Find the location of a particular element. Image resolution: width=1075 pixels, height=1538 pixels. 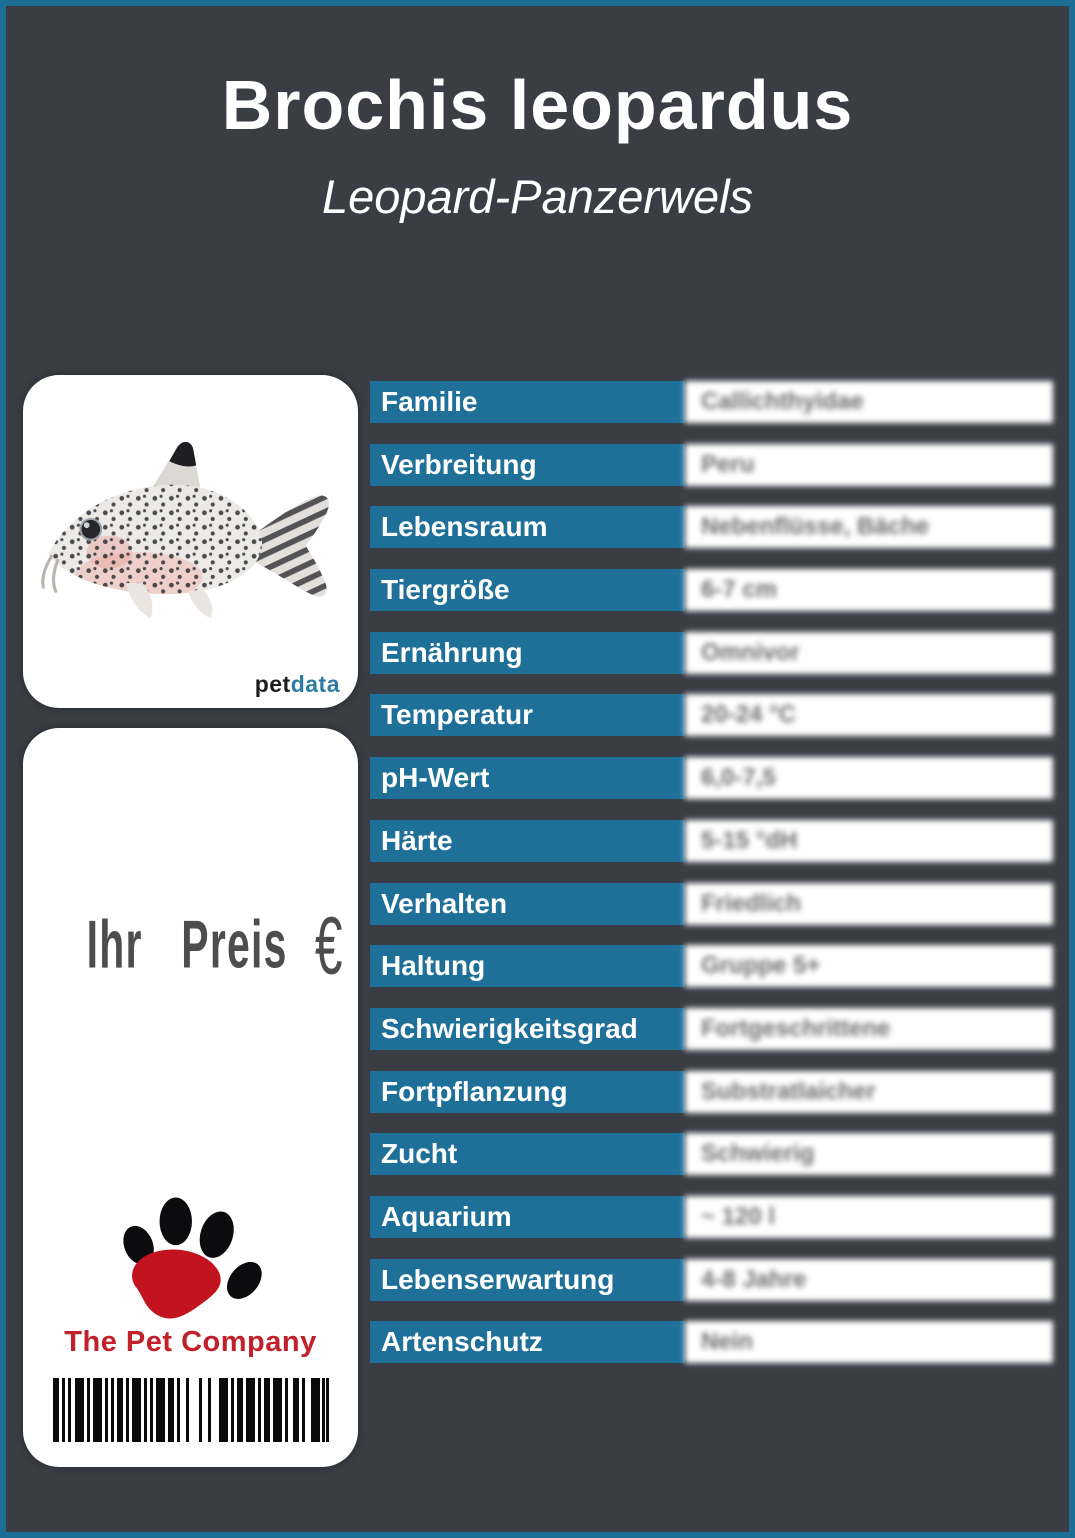

table-row: Artenschutz Nein is located at coordinates (711, 1342).